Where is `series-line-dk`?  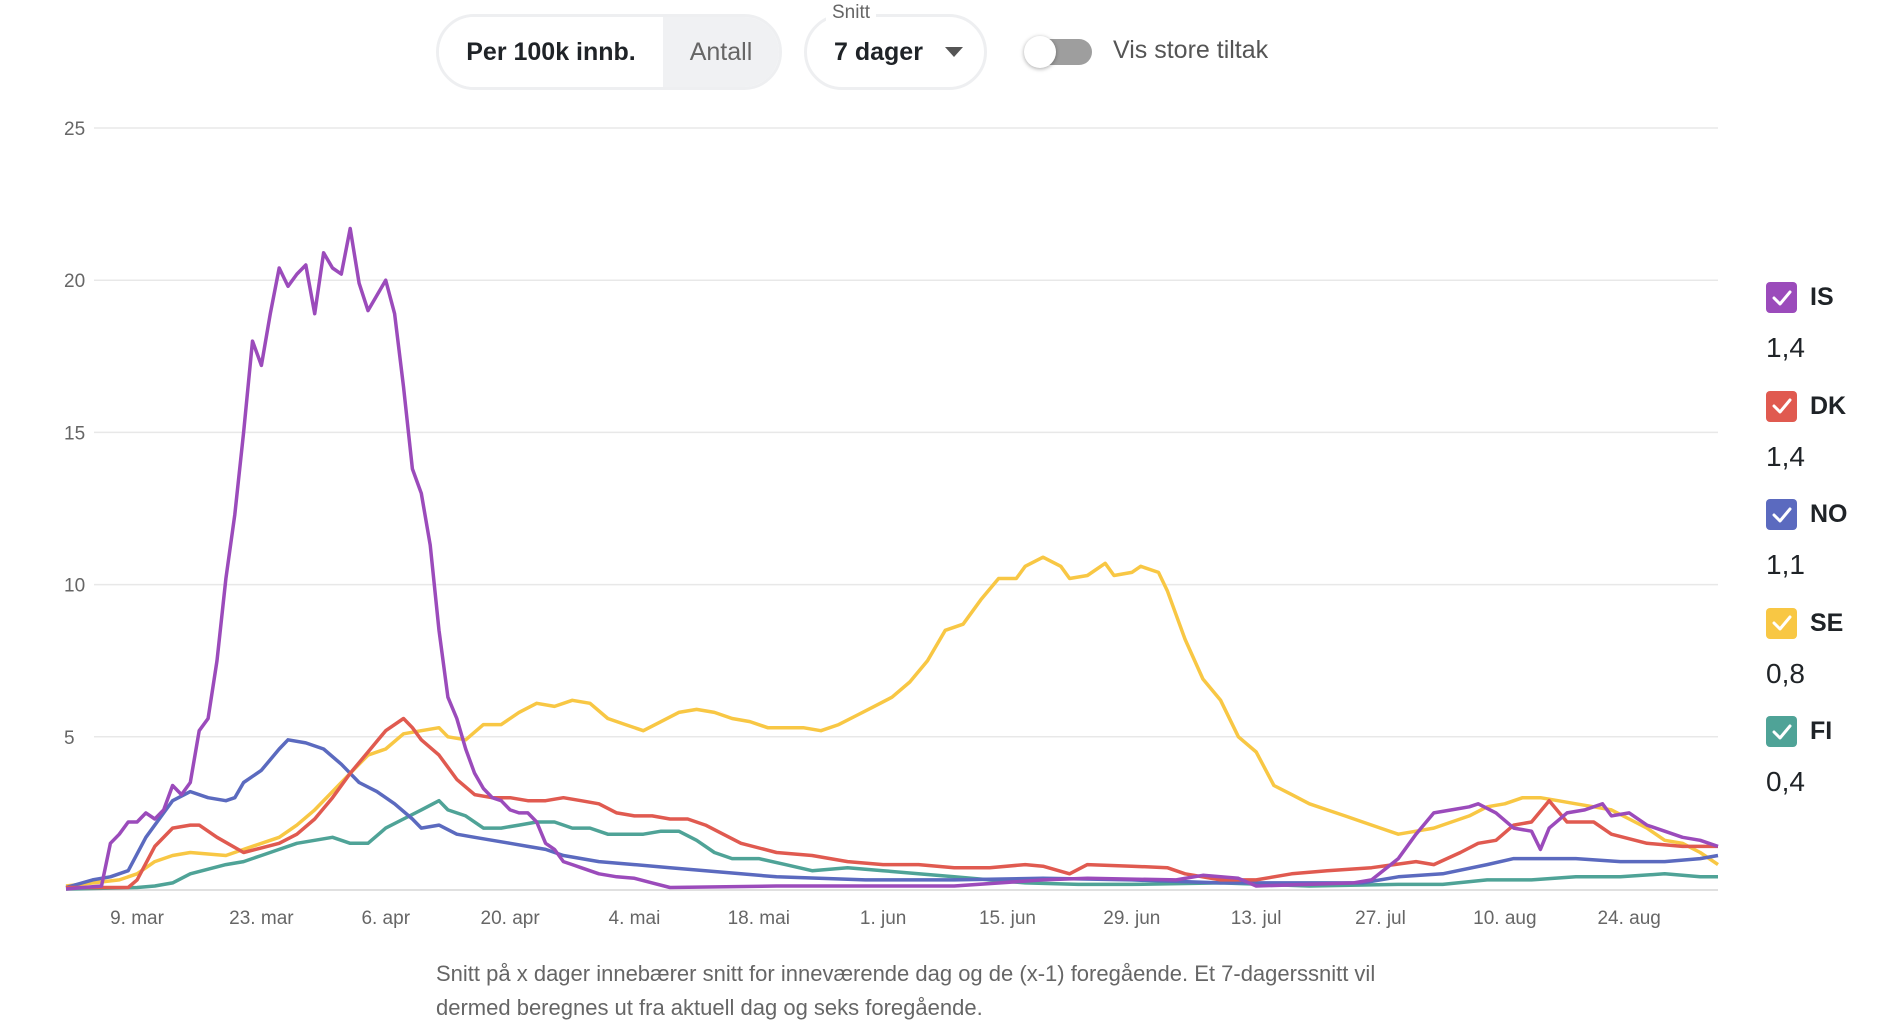 series-line-dk is located at coordinates (892, 803).